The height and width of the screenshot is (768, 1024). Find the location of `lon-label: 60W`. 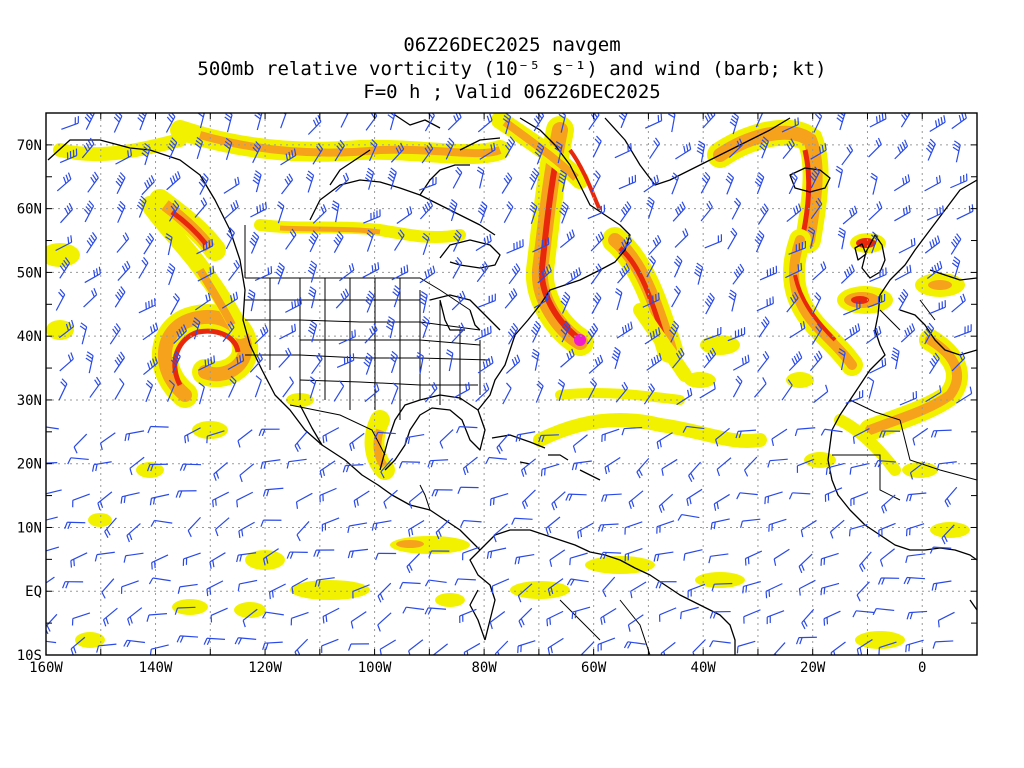

lon-label: 60W is located at coordinates (594, 668).